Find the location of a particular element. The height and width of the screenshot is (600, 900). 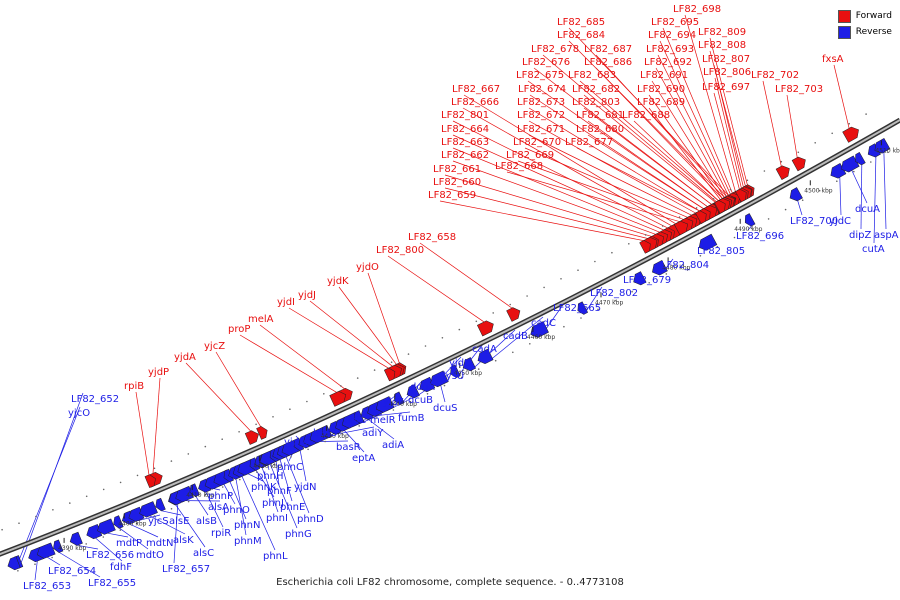

label-lf82-703: LF82_703 is located at coordinates (799, 89).